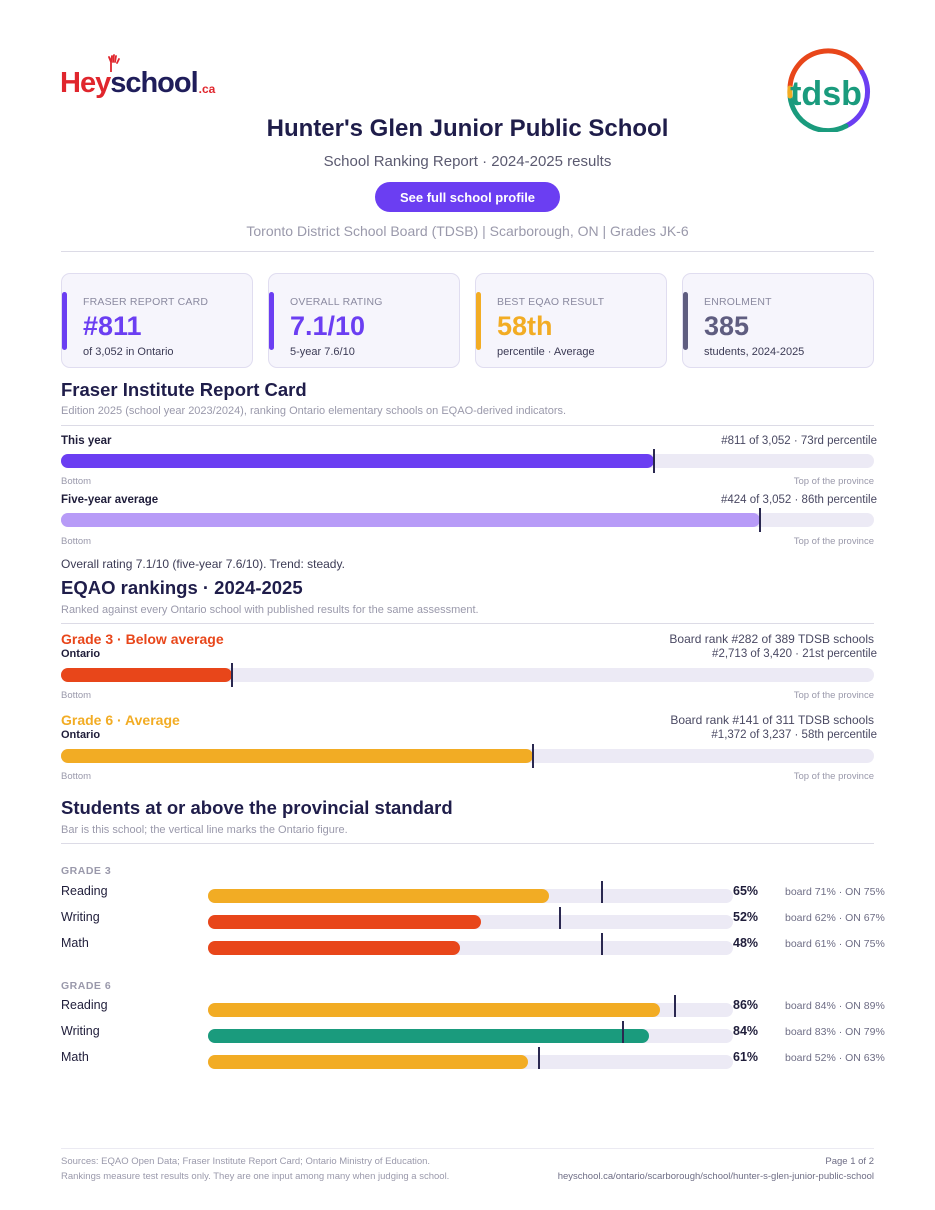 Image resolution: width=935 pixels, height=1210 pixels. Describe the element at coordinates (110, 500) in the screenshot. I see `fraser-five-year-label: Five-year average` at that location.